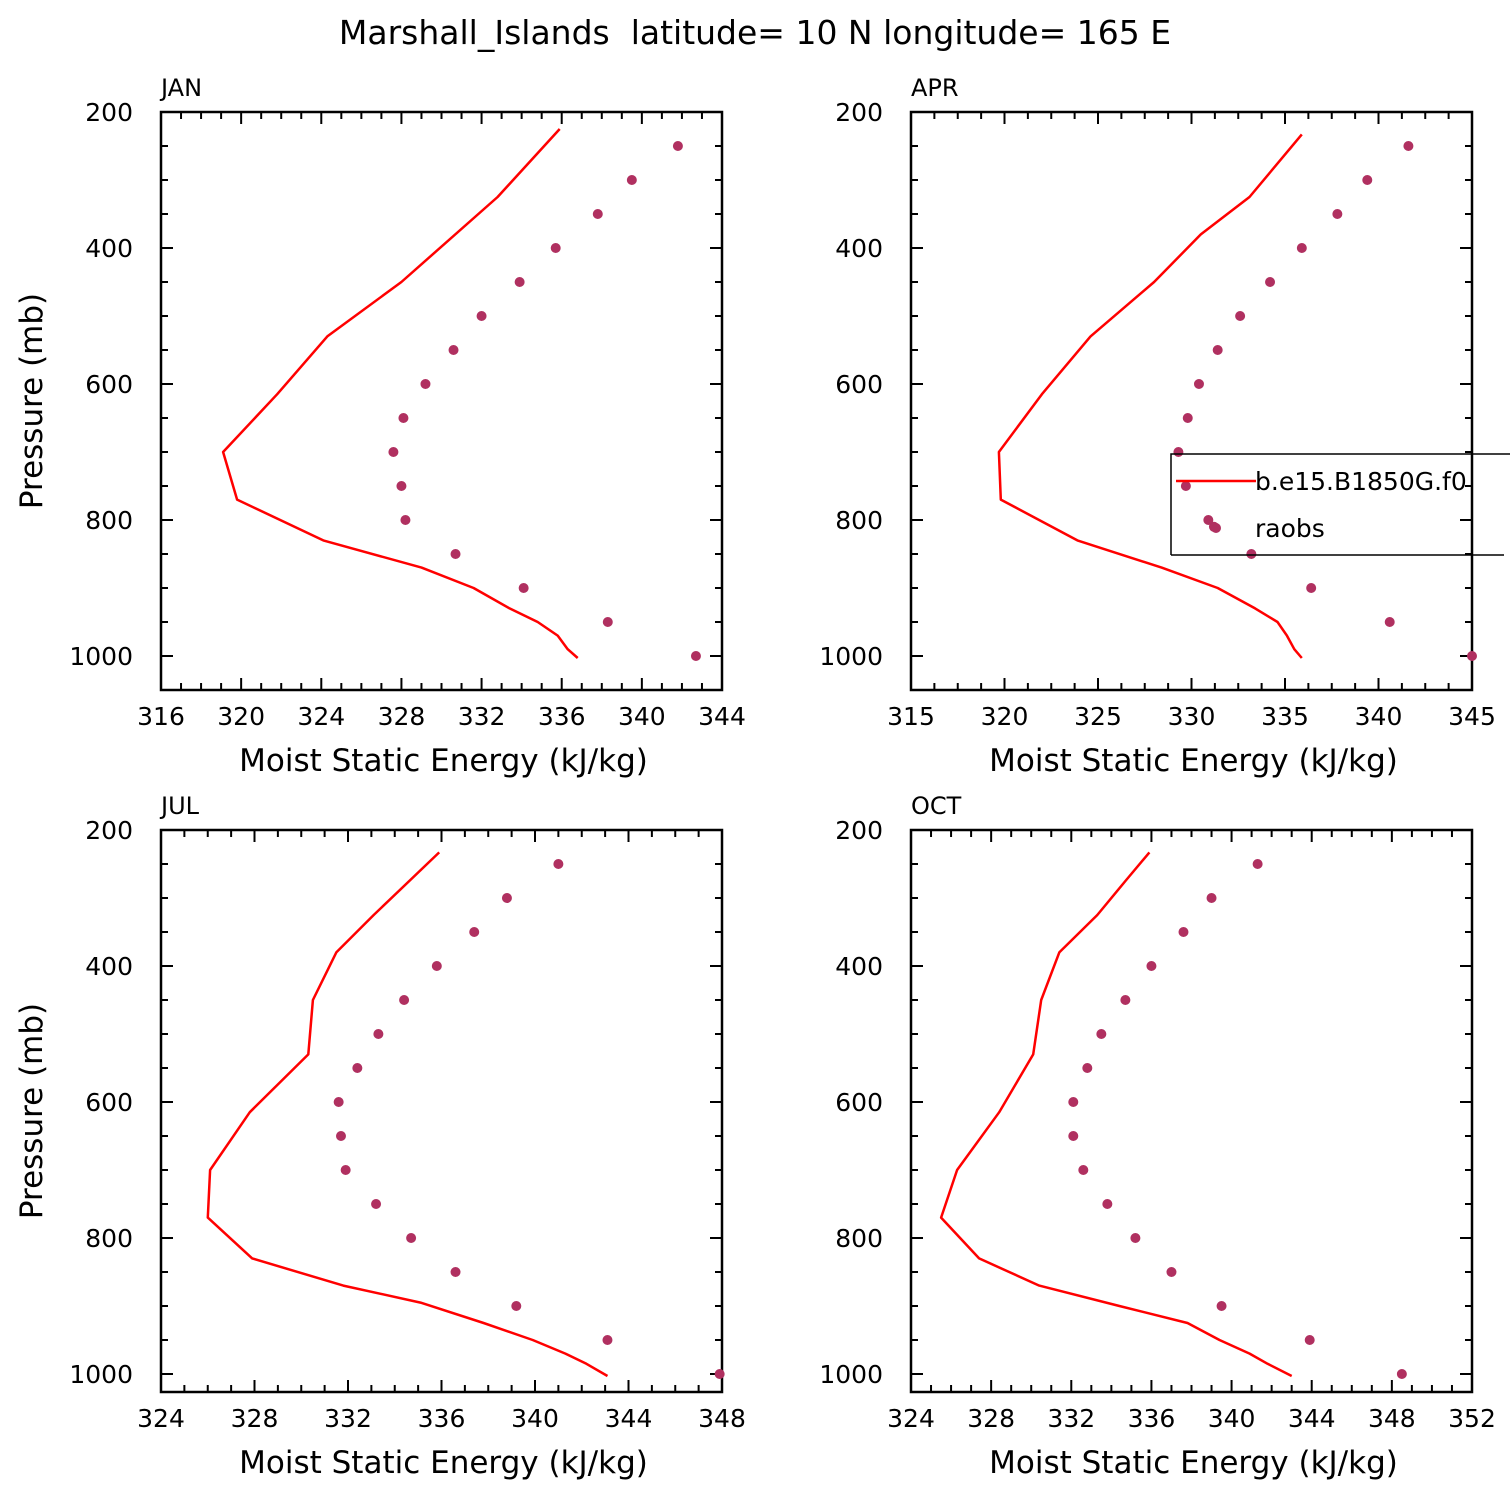 This screenshot has height=1510, width=1510. What do you see at coordinates (1361, 481) in the screenshot?
I see `legend-model-label: b.e15.B1850G.f0` at bounding box center [1361, 481].